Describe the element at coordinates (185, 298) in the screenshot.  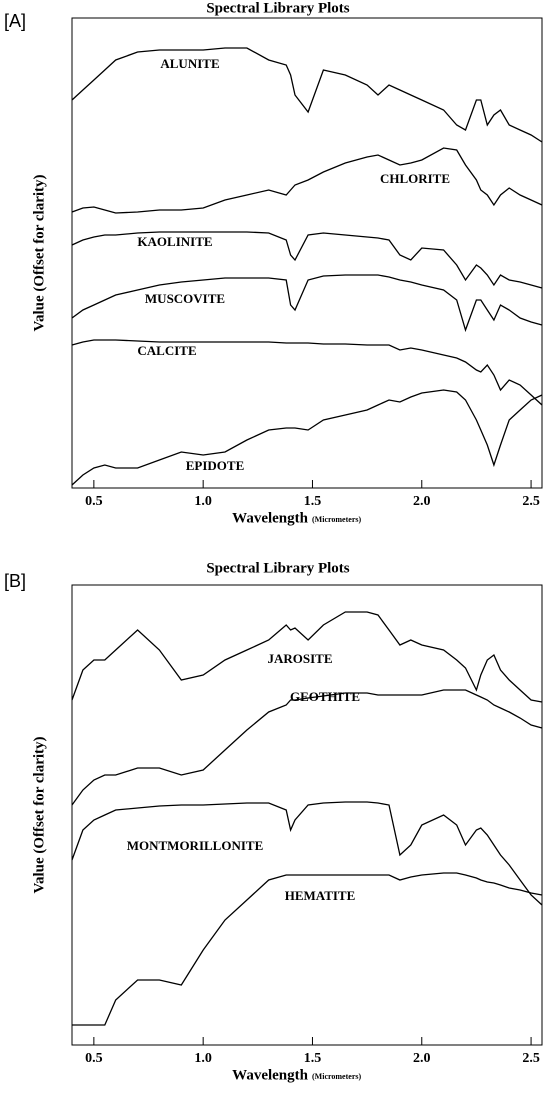
I see `series-label: MUSCOVITE` at that location.